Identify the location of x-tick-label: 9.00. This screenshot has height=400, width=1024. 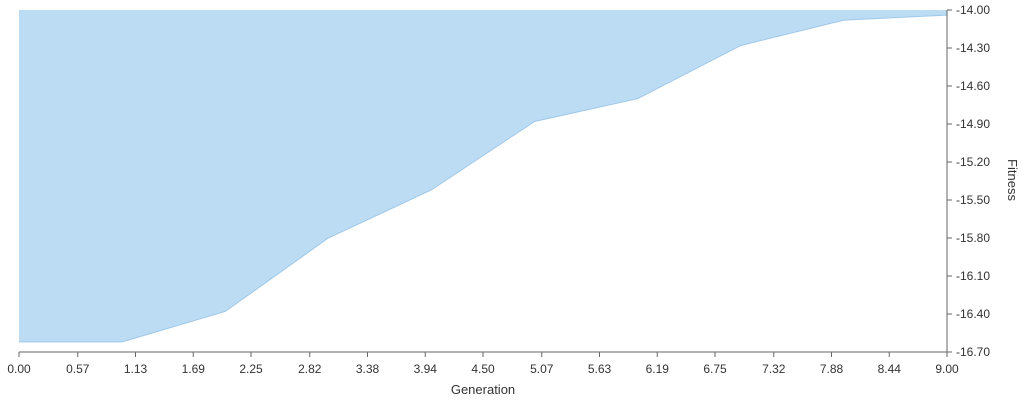
(947, 369).